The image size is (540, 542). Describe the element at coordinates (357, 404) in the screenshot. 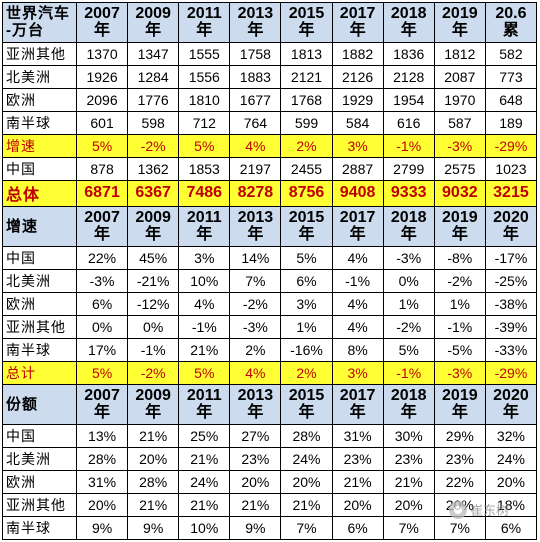

I see `year-header-cell: 2017 年` at that location.